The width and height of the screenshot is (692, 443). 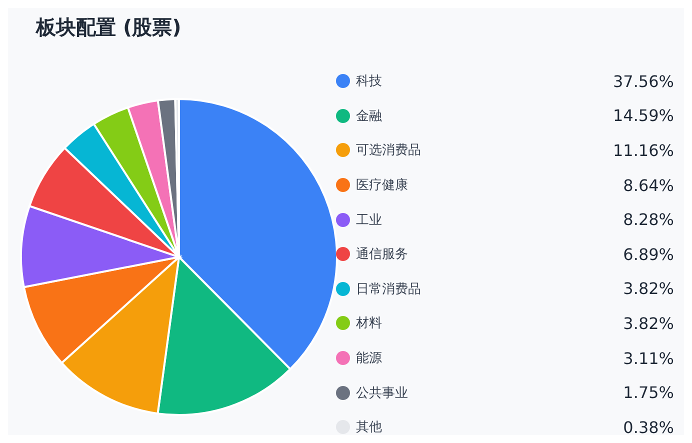 What do you see at coordinates (389, 151) in the screenshot?
I see `legend-label: 可选消费品` at bounding box center [389, 151].